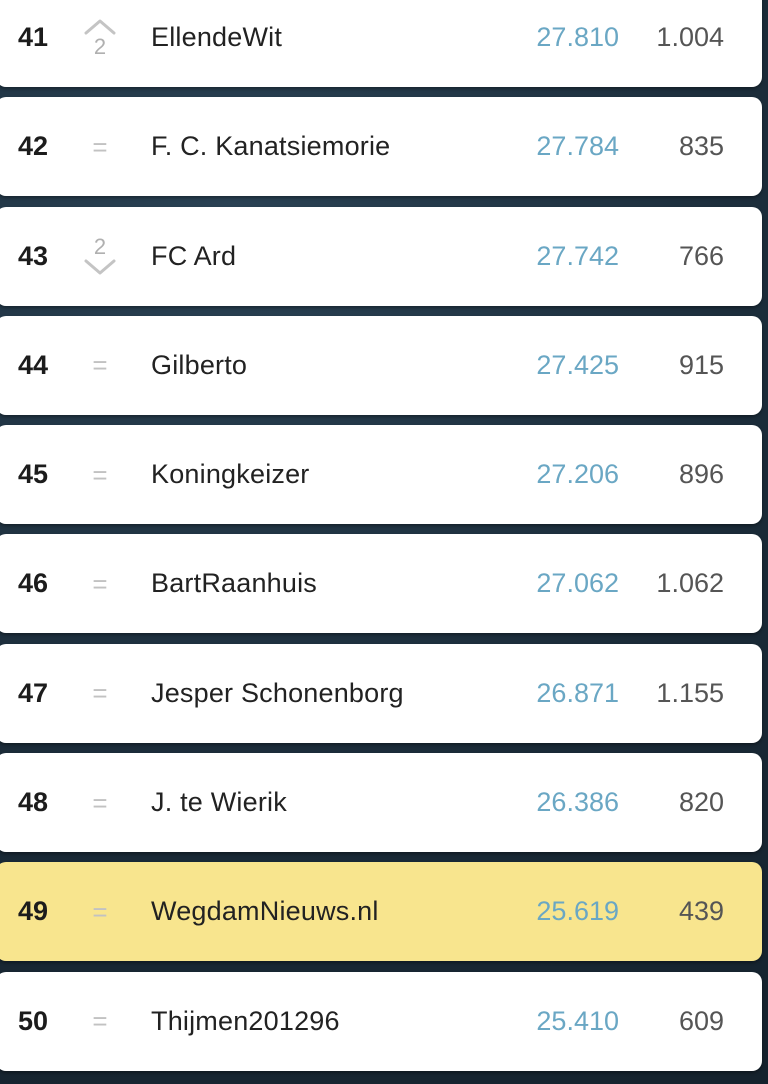 This screenshot has height=1084, width=768. I want to click on ranking-row: 44 = Gilberto 27.425 915, so click(381, 365).